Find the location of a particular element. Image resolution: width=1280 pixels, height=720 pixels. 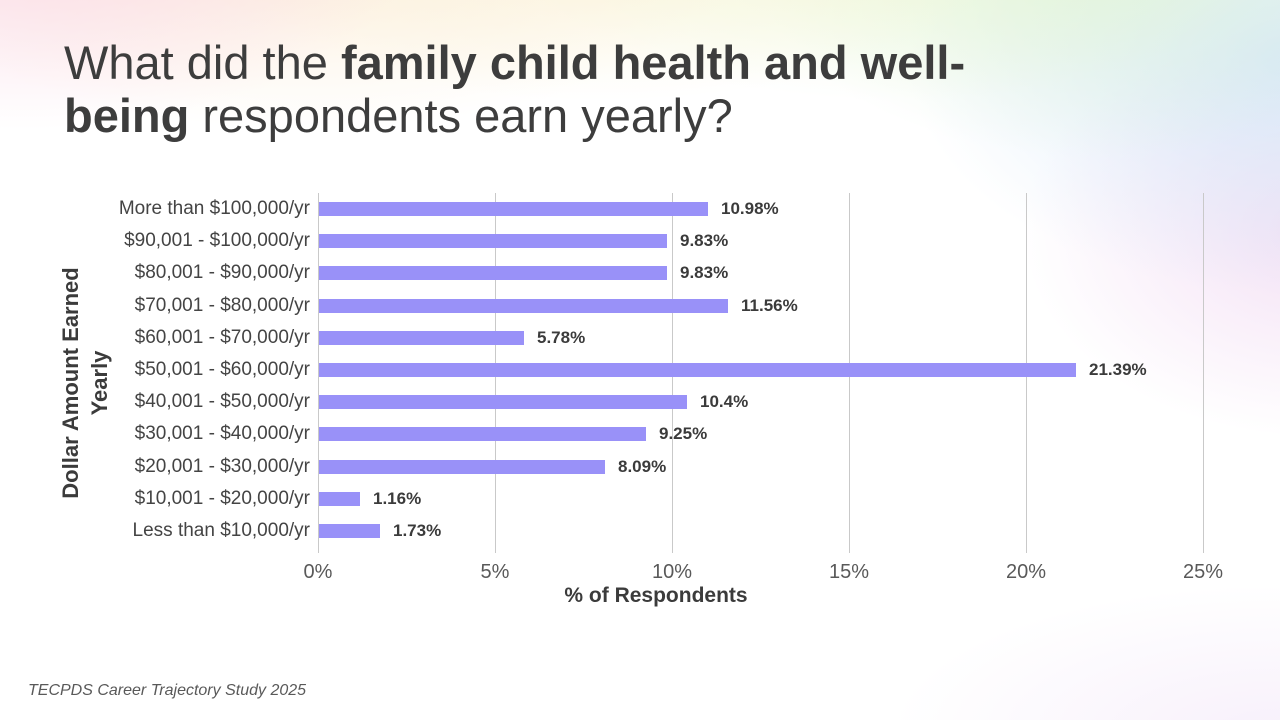

category-label: Less than $10,000/yr is located at coordinates (221, 530).